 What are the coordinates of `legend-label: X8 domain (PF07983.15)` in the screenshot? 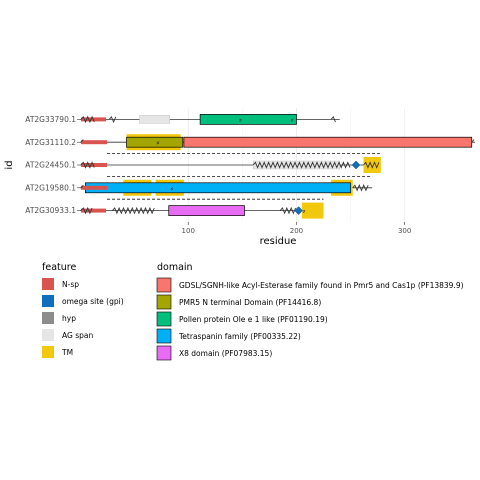 It's located at (225, 353).